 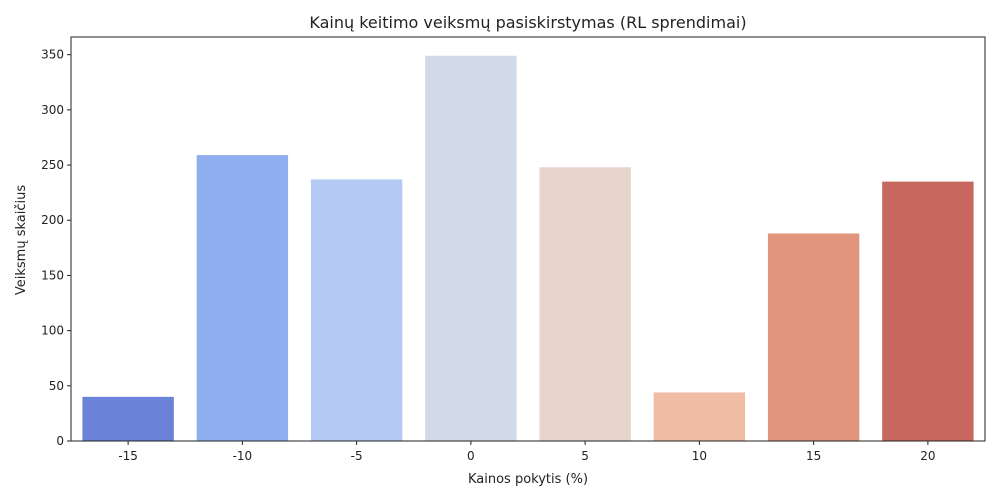 I want to click on x-tick-label-0: -15, so click(x=128, y=456).